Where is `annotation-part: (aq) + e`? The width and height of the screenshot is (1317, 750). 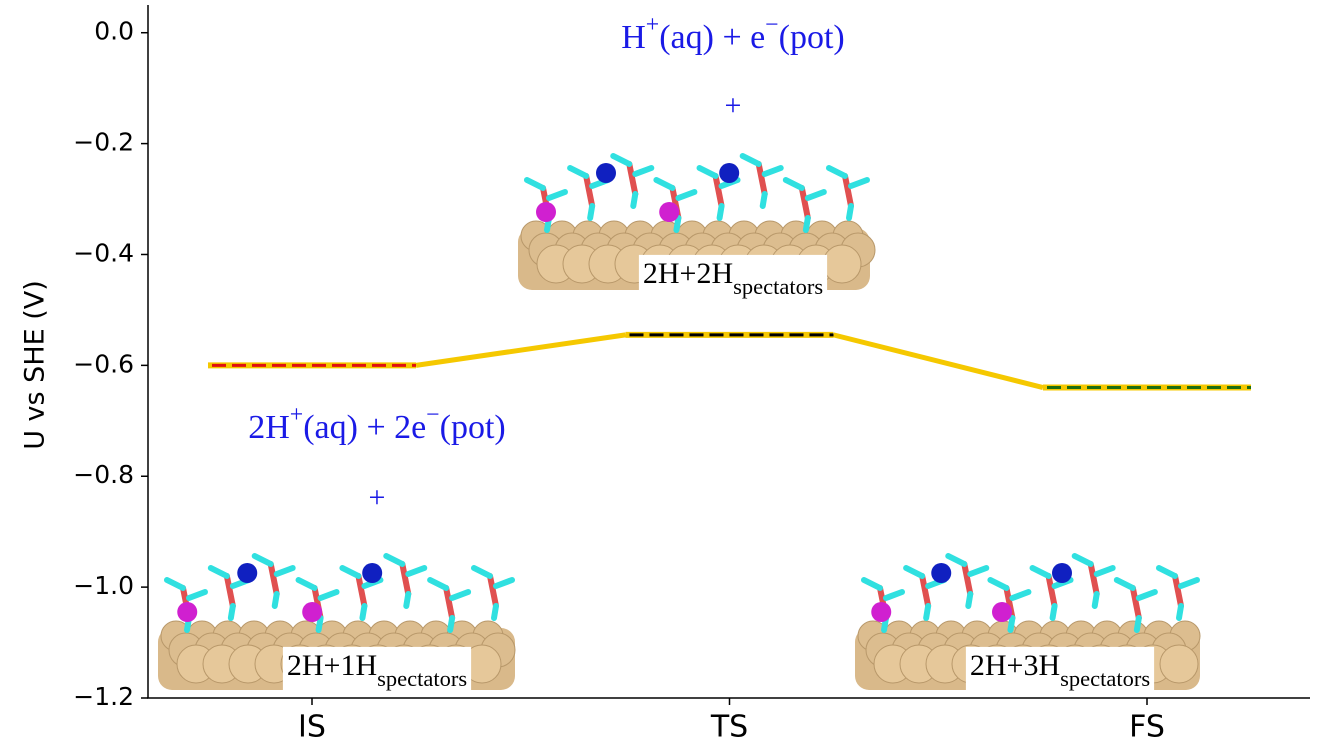
annotation-part: (aq) + e is located at coordinates (712, 37).